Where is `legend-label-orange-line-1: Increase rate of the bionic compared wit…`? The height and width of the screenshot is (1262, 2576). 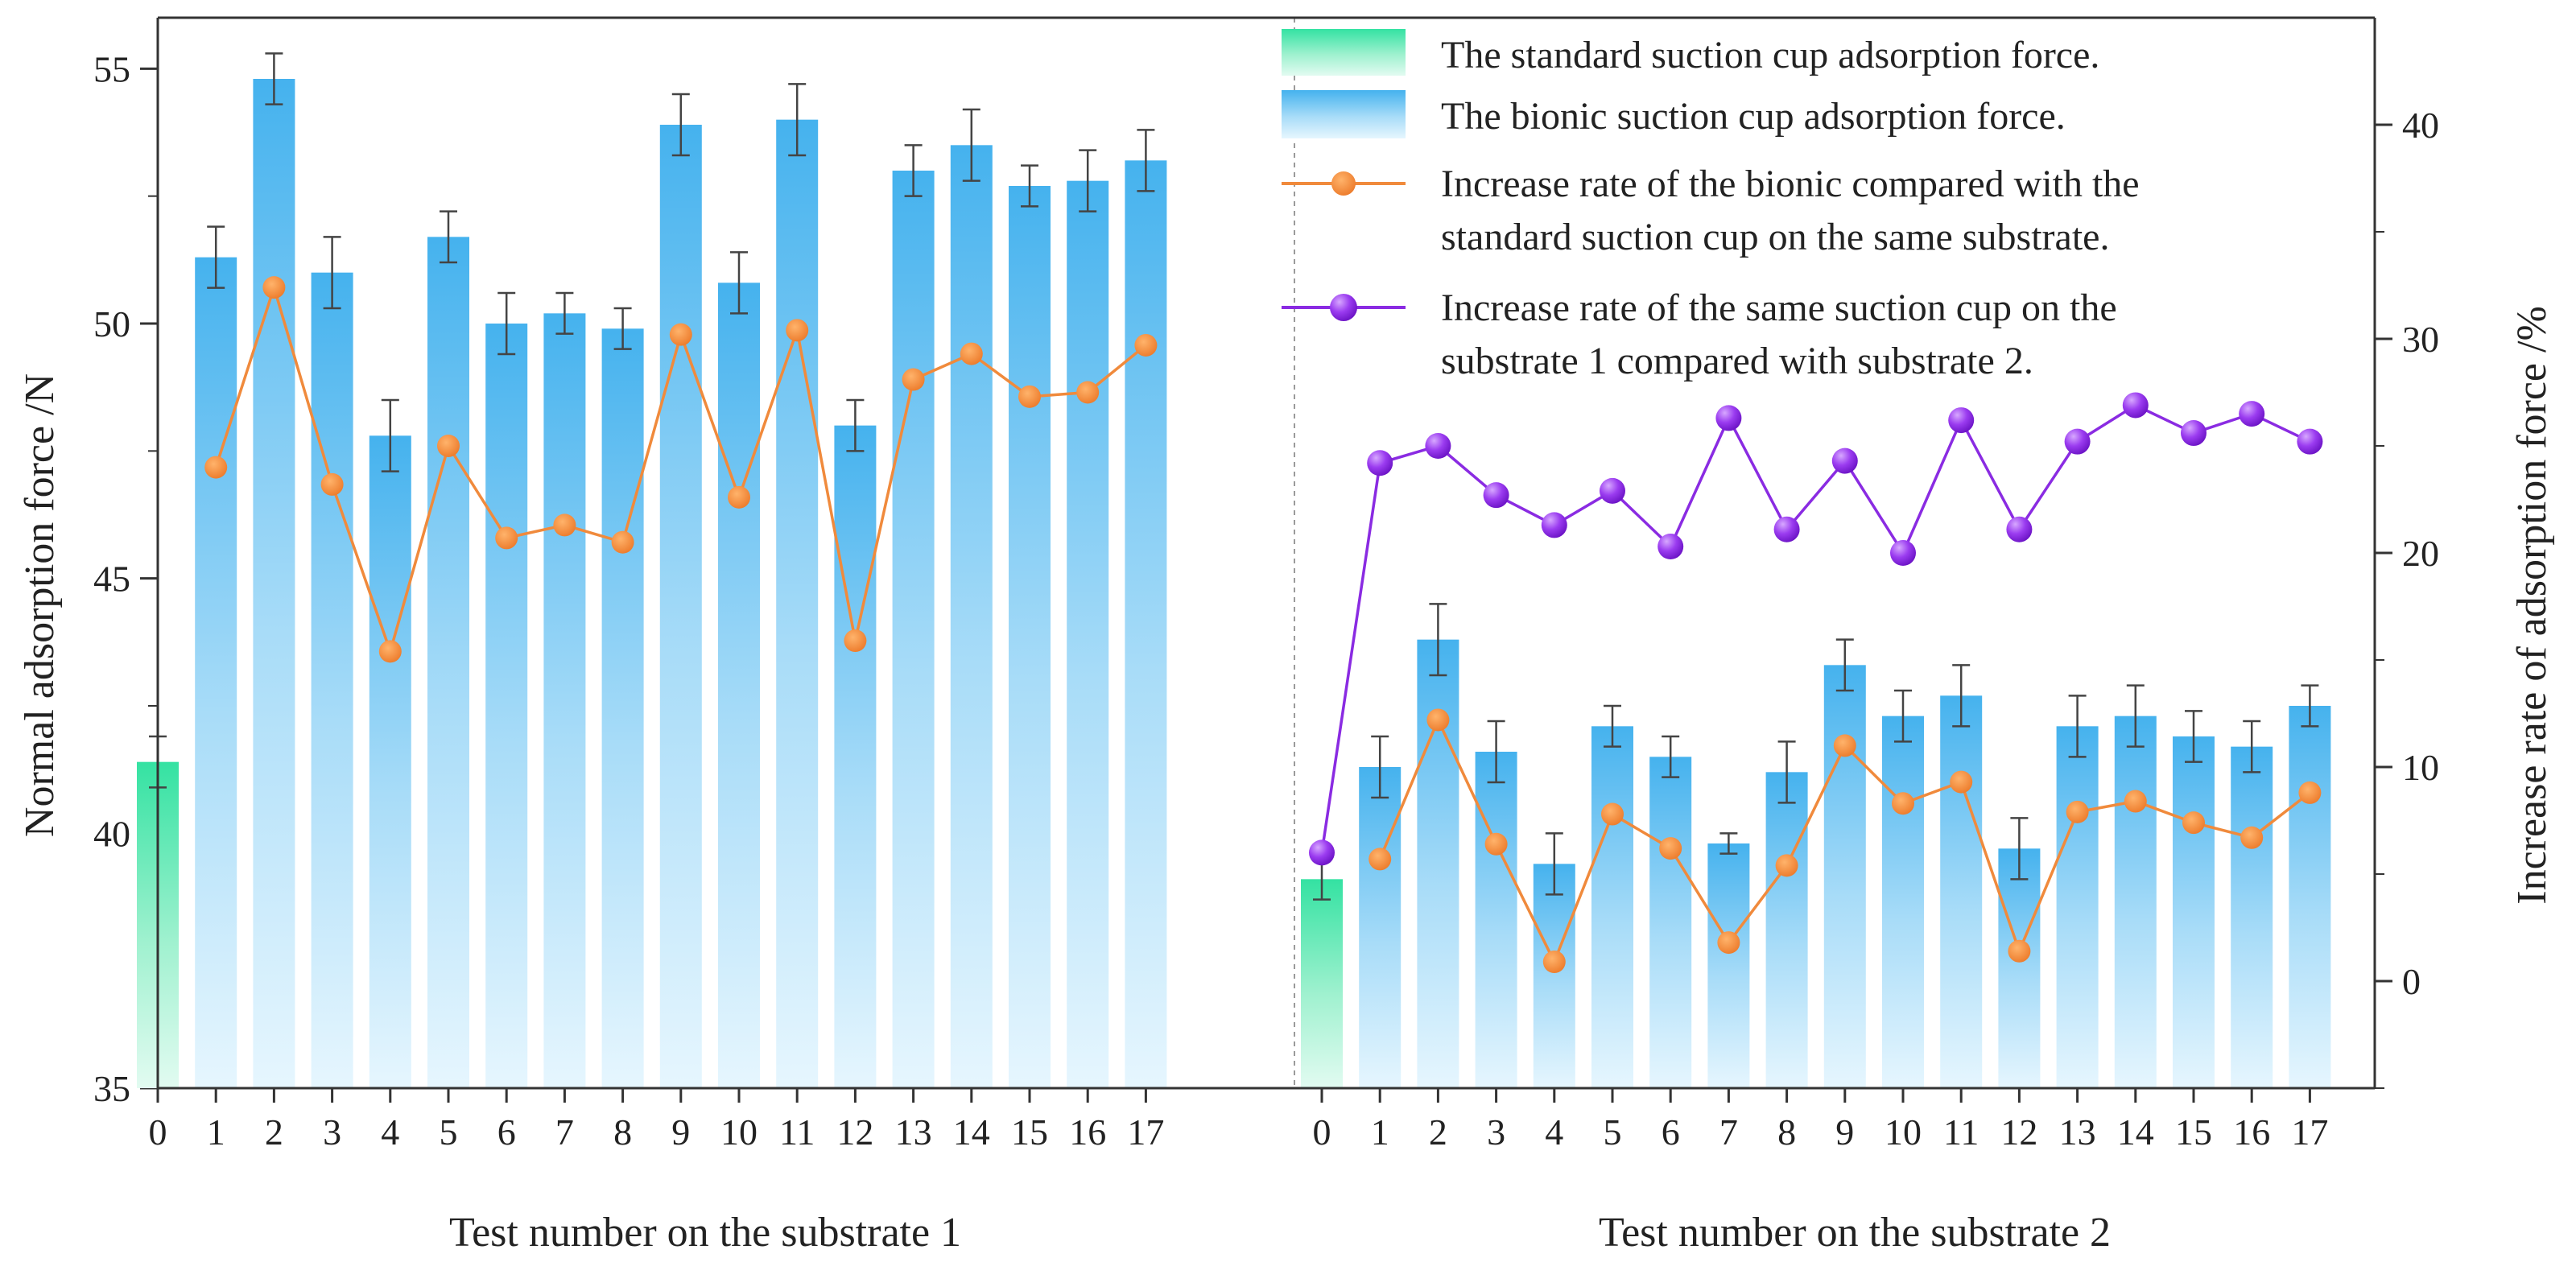
legend-label-orange-line-1: Increase rate of the bionic compared wit… is located at coordinates (1790, 184).